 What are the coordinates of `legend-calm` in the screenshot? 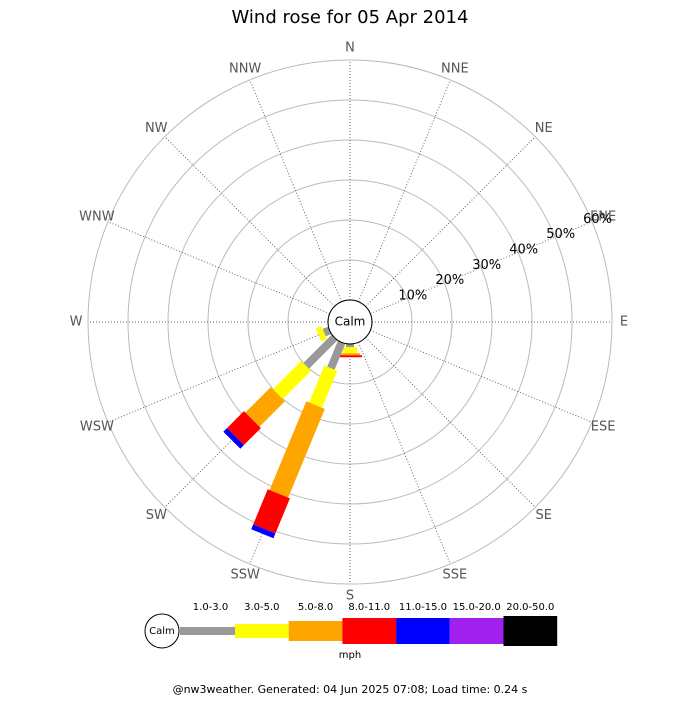 It's located at (162, 631).